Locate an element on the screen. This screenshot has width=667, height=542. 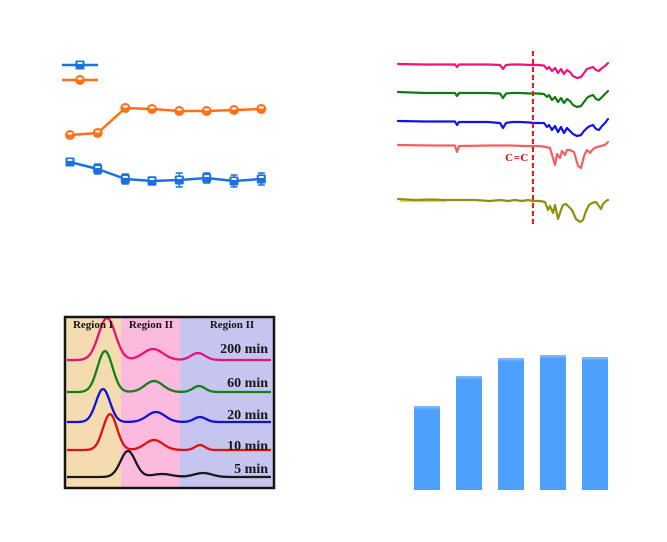
spectrum-salmon is located at coordinates (503, 155).